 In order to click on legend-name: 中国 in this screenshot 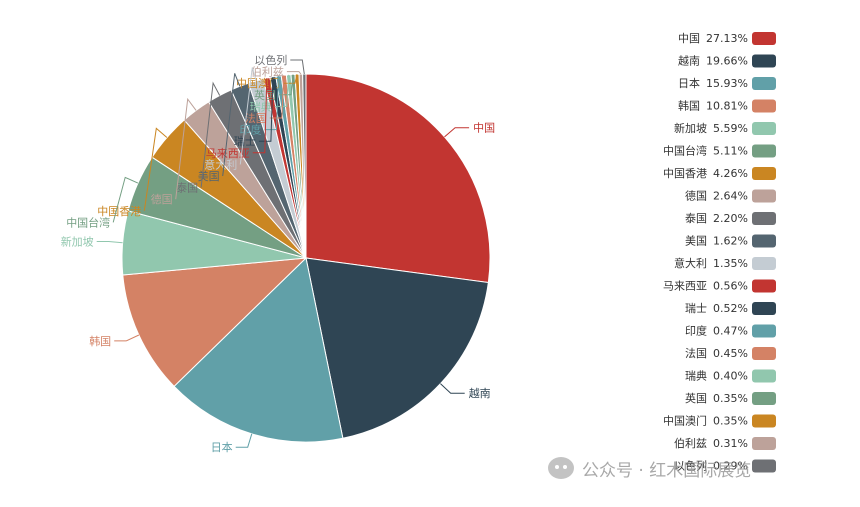, I will do `click(689, 38)`.